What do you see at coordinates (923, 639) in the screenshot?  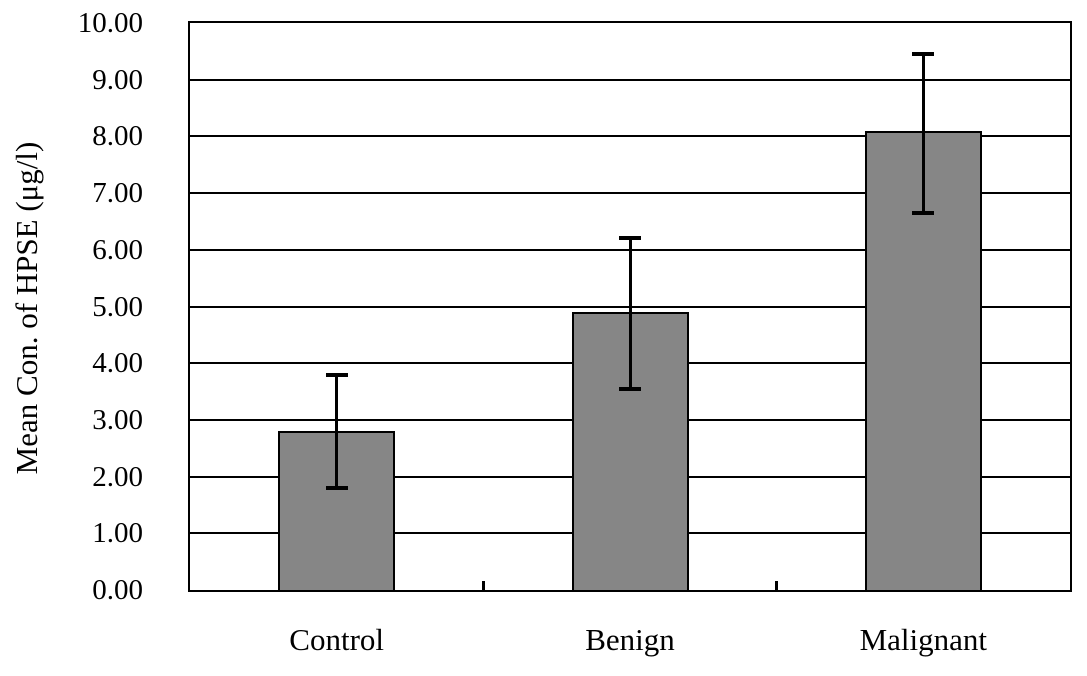 I see `x-category-label-malignant: Malignant` at bounding box center [923, 639].